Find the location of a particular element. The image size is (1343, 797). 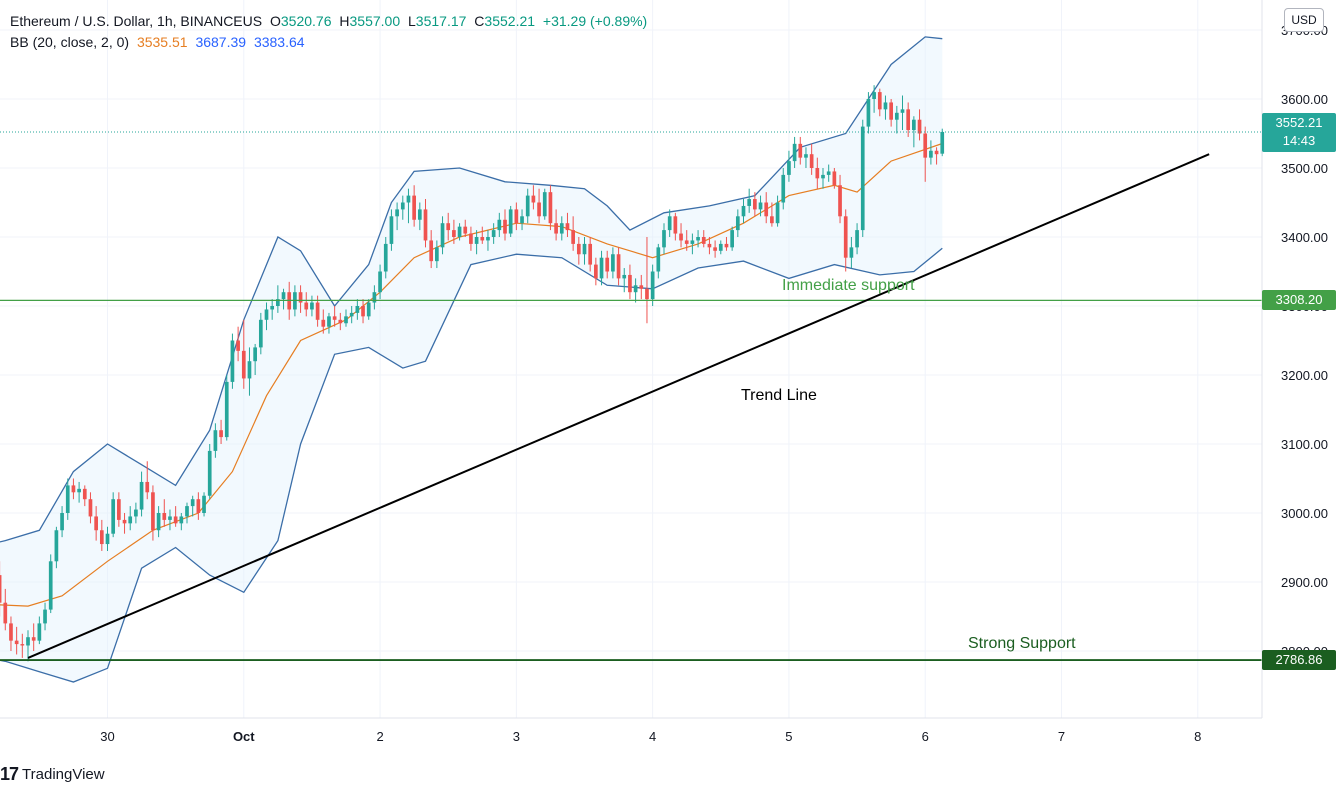

price-tick-label: 3100.00 is located at coordinates (1304, 444).